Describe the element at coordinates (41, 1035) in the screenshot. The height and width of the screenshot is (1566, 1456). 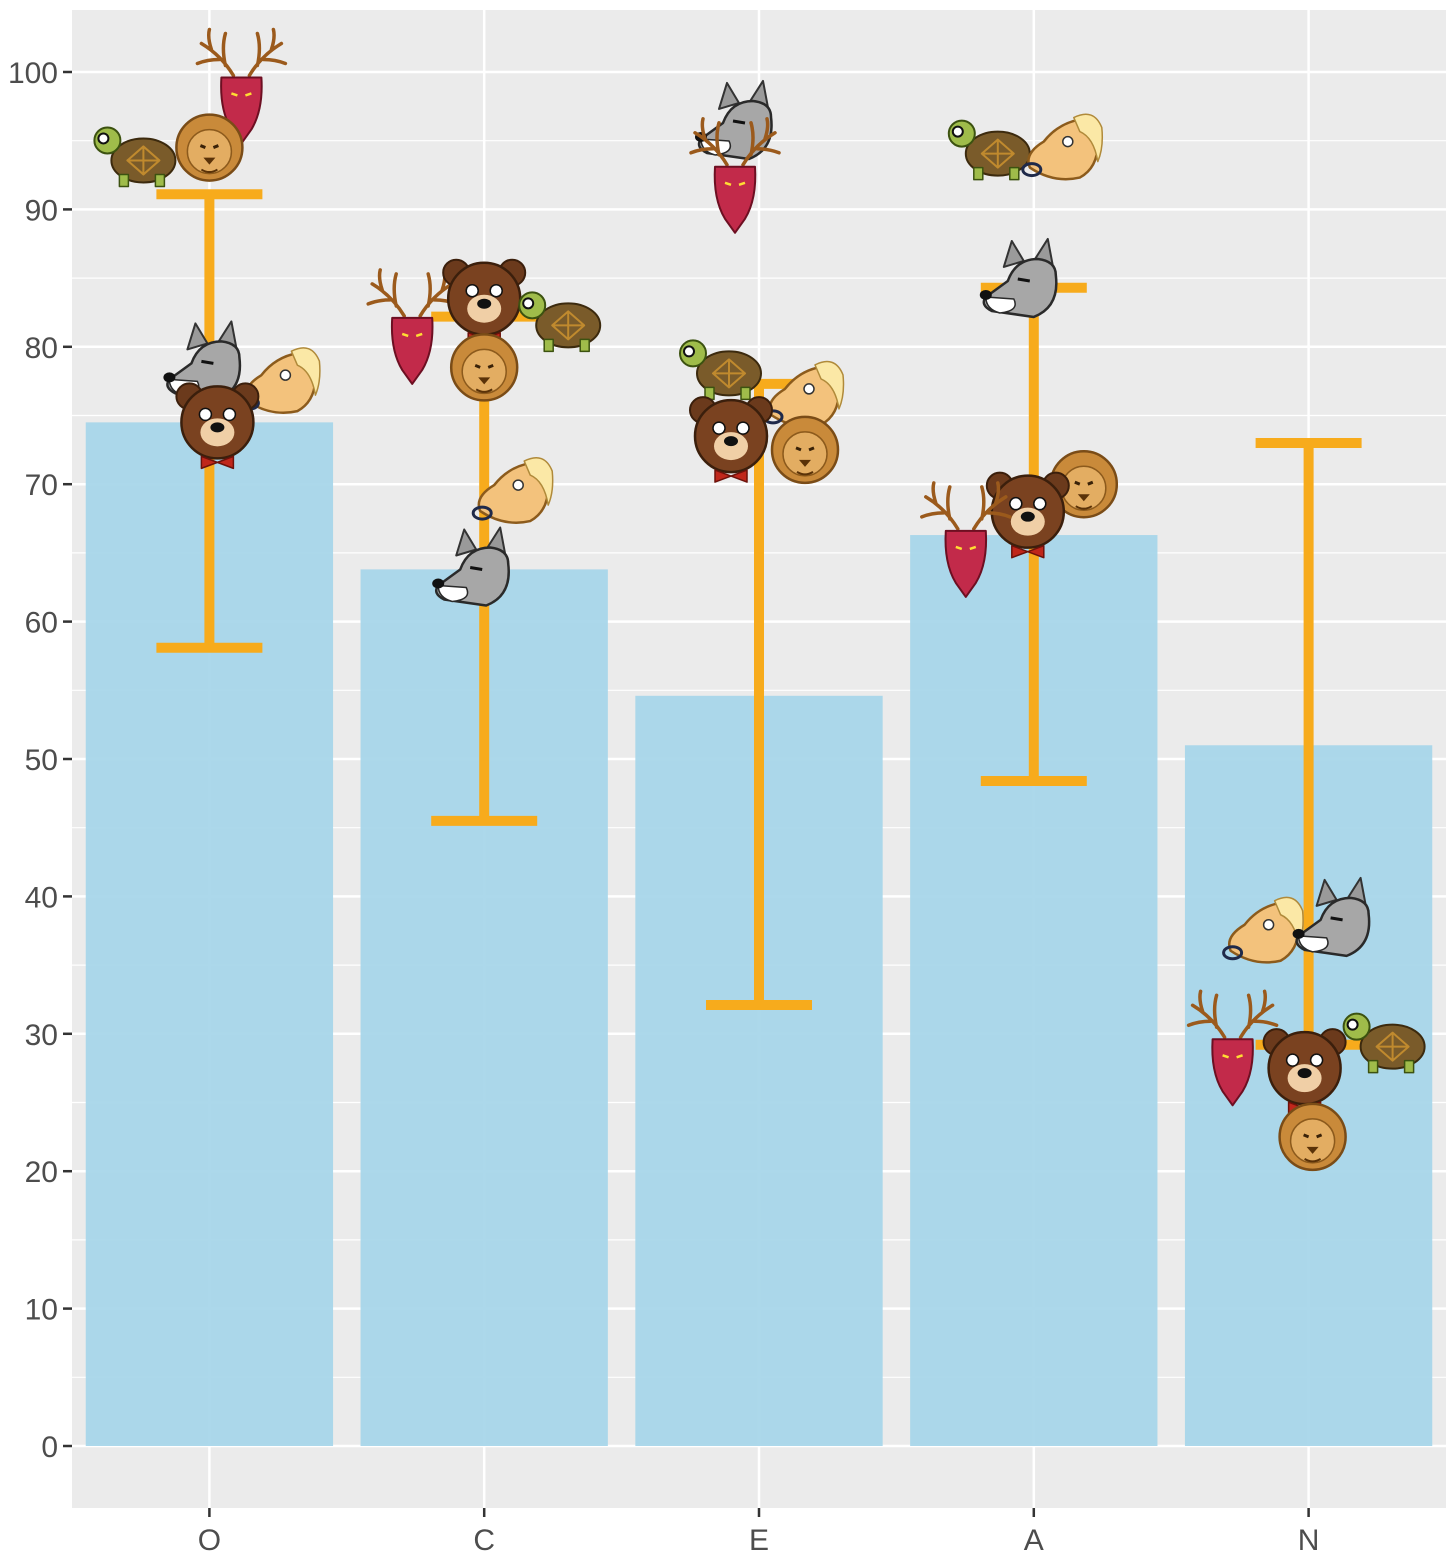
I see `y-tick-label: 30` at that location.